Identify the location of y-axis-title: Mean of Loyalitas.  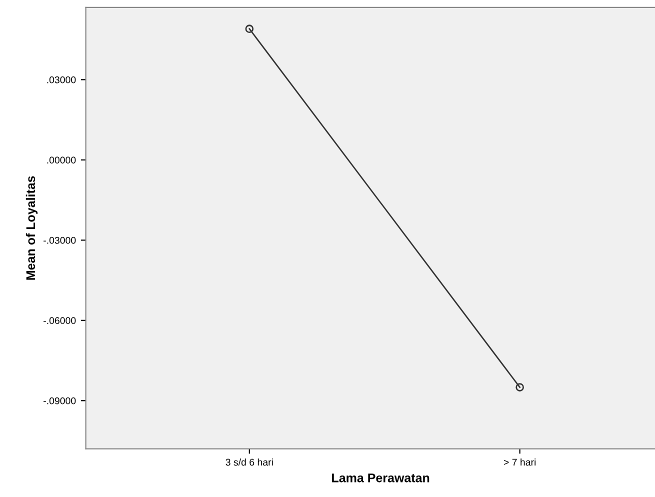
(32, 228).